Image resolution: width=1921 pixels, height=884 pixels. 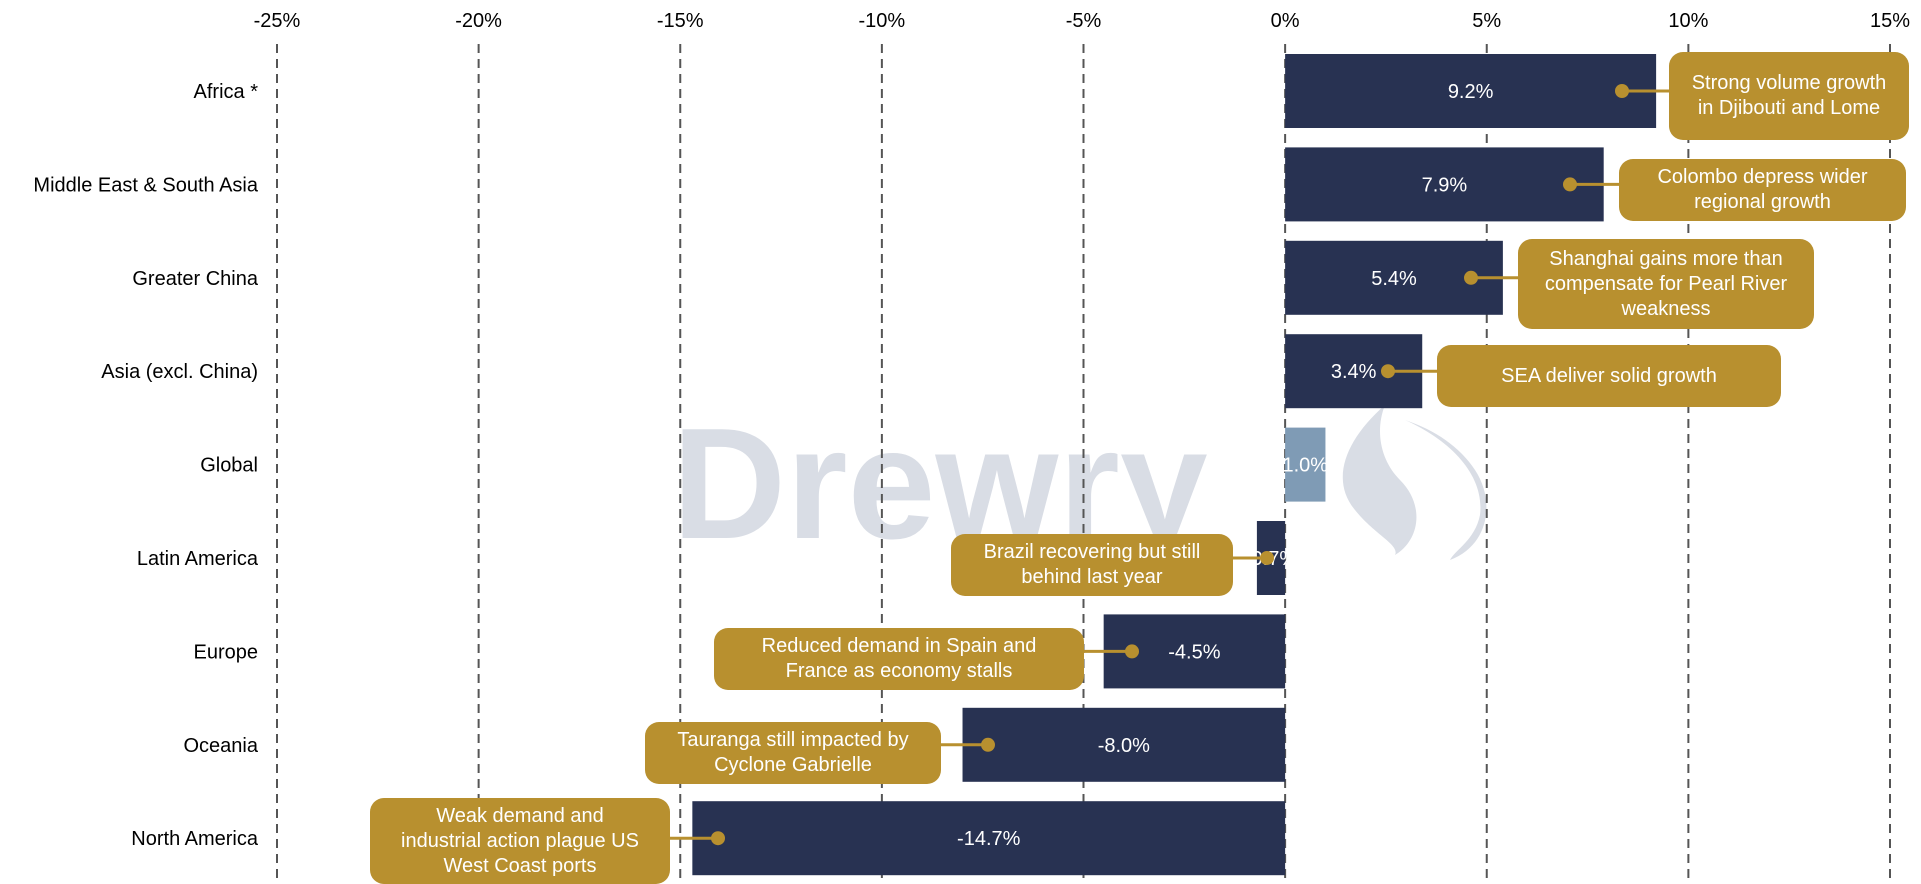 I want to click on category-label: Latin America, so click(x=198, y=559).